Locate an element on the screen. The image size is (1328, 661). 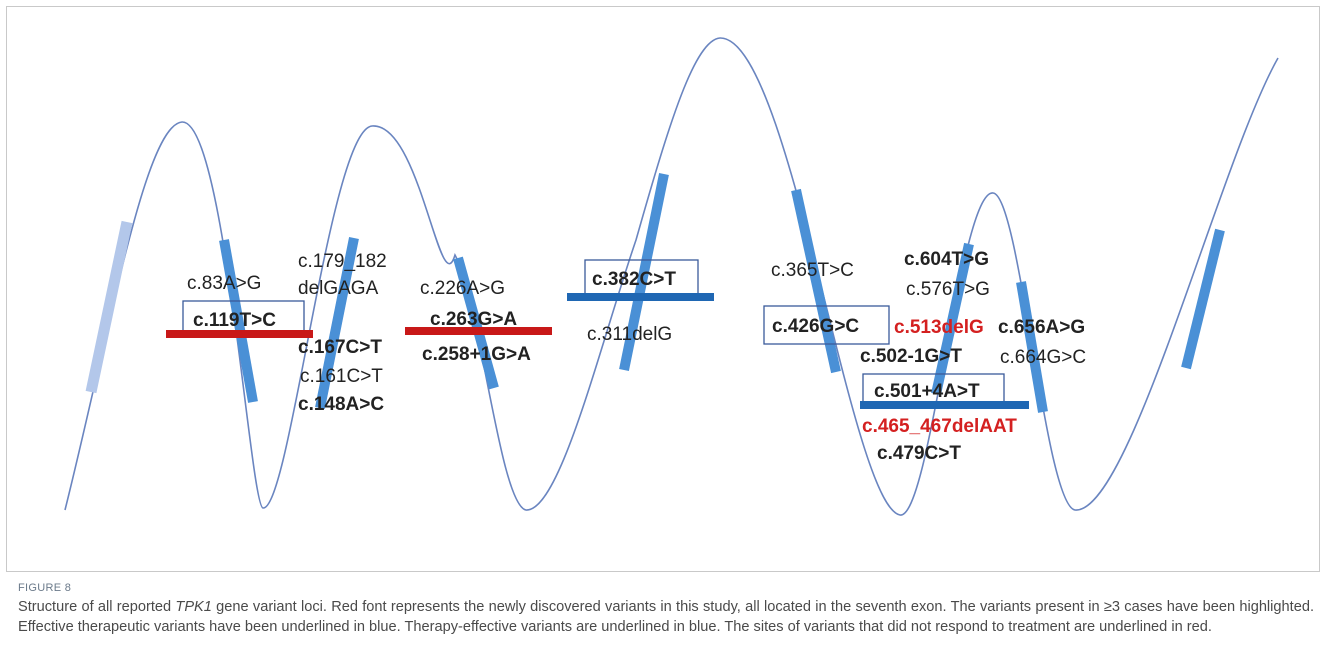
variant-label-c167: c.167C>T is located at coordinates (340, 347).